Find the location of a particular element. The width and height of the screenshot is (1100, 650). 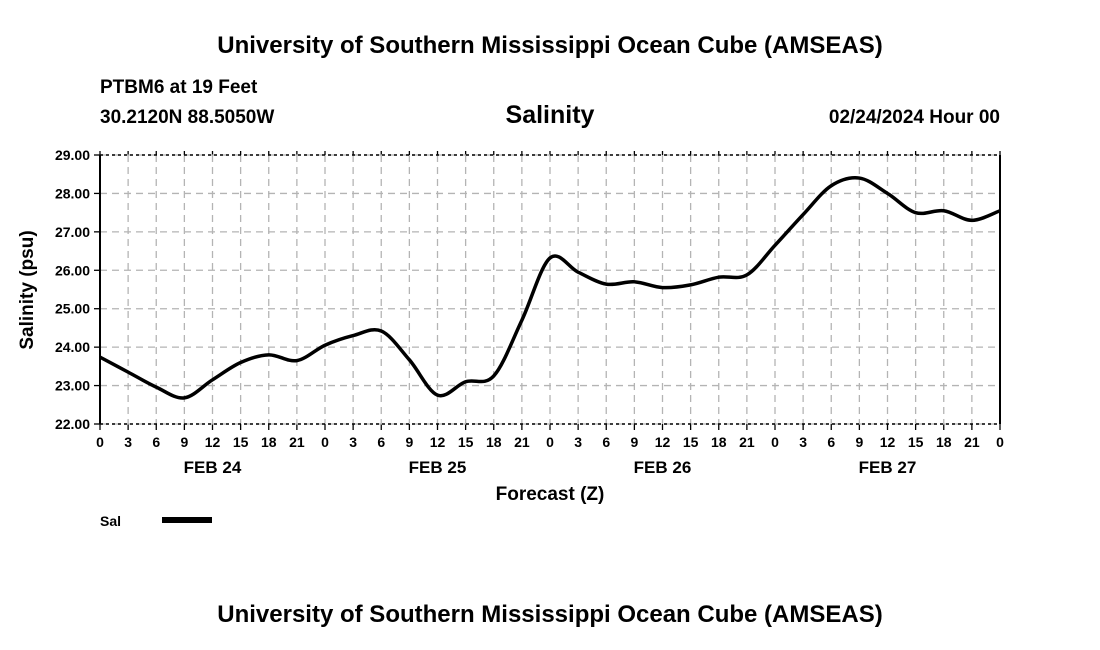

station-label: PTBM6 at 19 Feet is located at coordinates (179, 87).